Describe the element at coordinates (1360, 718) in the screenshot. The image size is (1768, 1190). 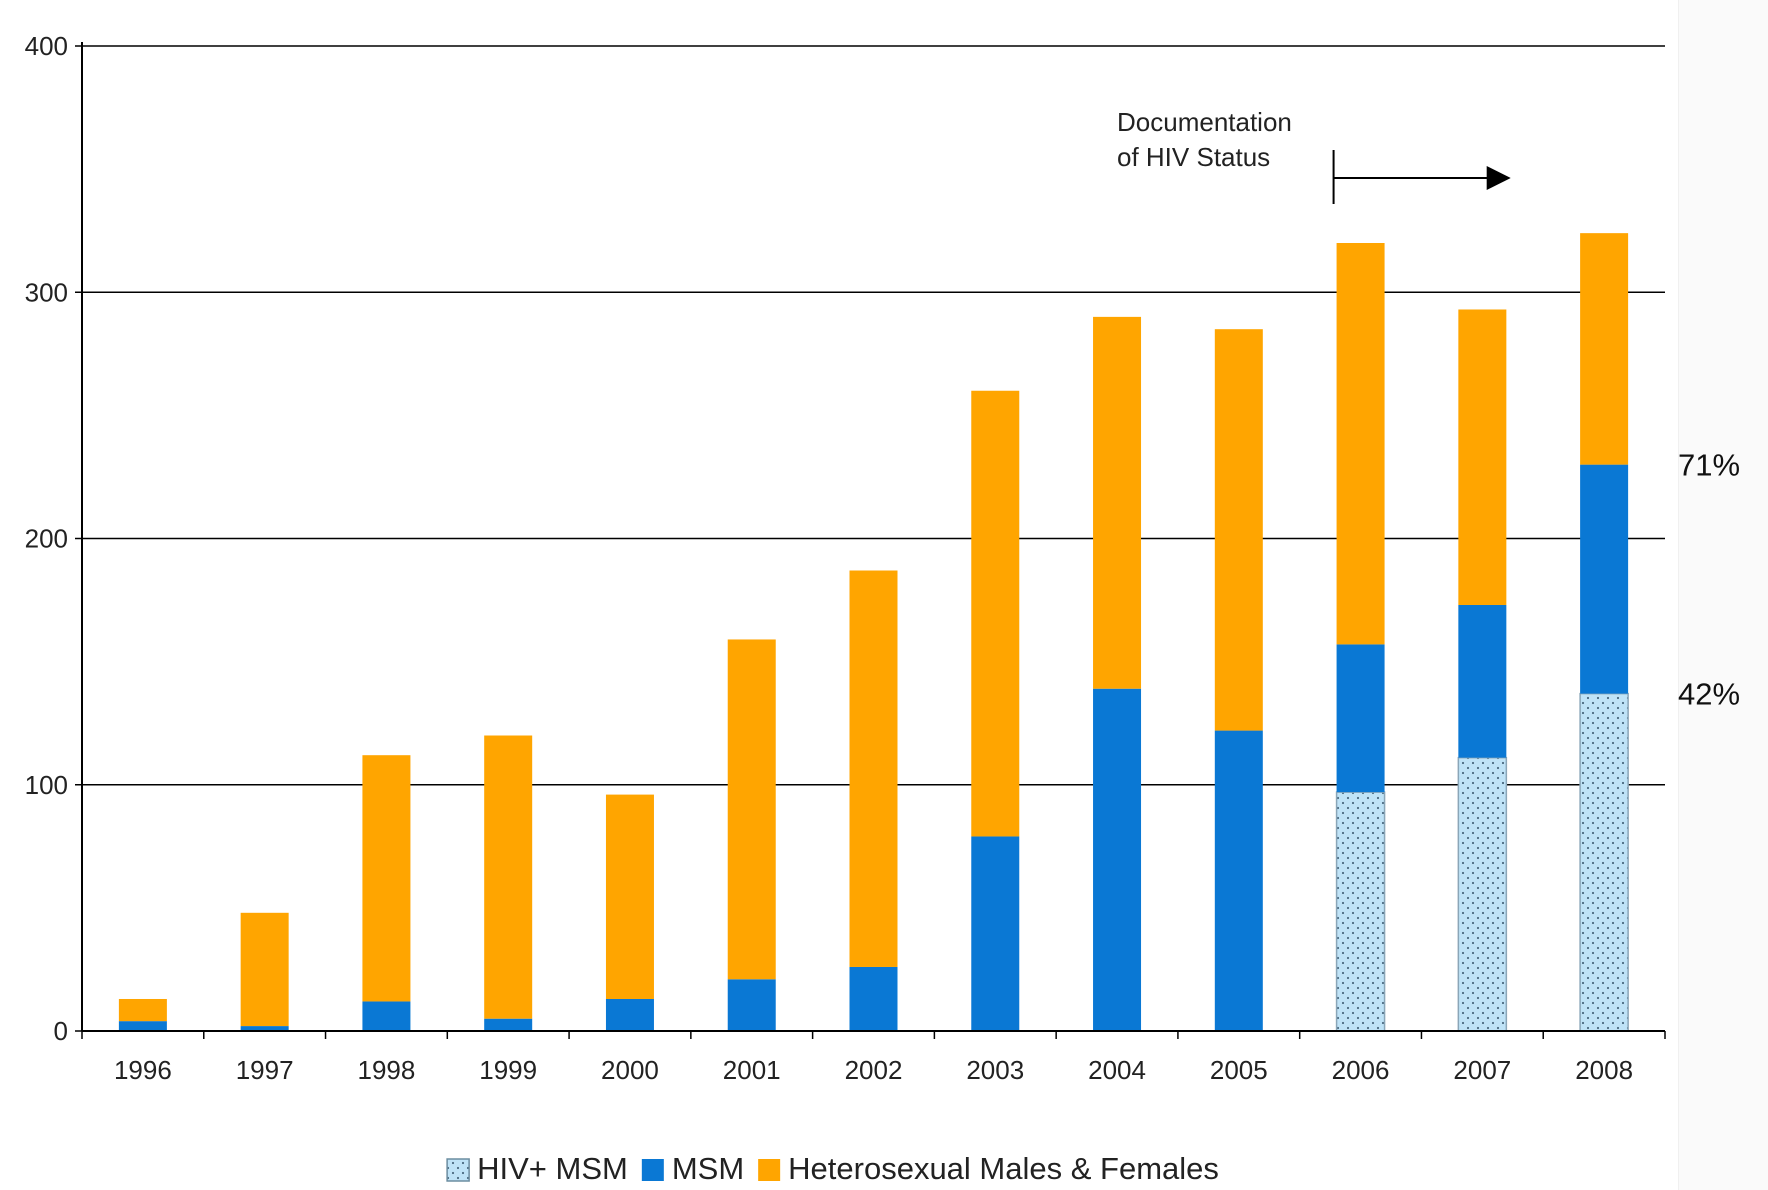
I see `bar-segment-msm-2006` at that location.